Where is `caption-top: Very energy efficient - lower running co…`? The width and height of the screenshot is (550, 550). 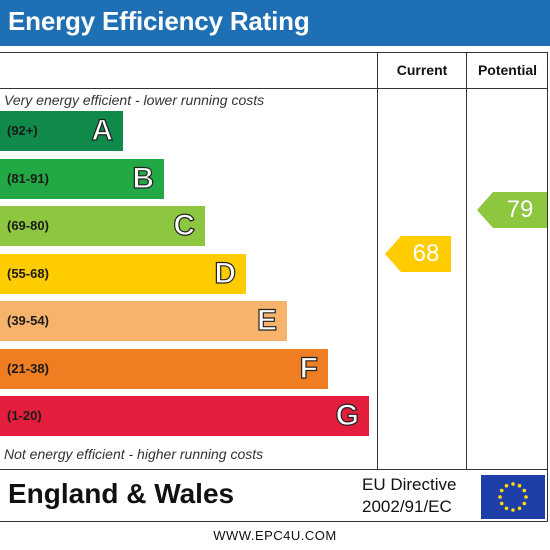
caption-top: Very energy efficient - lower running co… is located at coordinates (134, 100).